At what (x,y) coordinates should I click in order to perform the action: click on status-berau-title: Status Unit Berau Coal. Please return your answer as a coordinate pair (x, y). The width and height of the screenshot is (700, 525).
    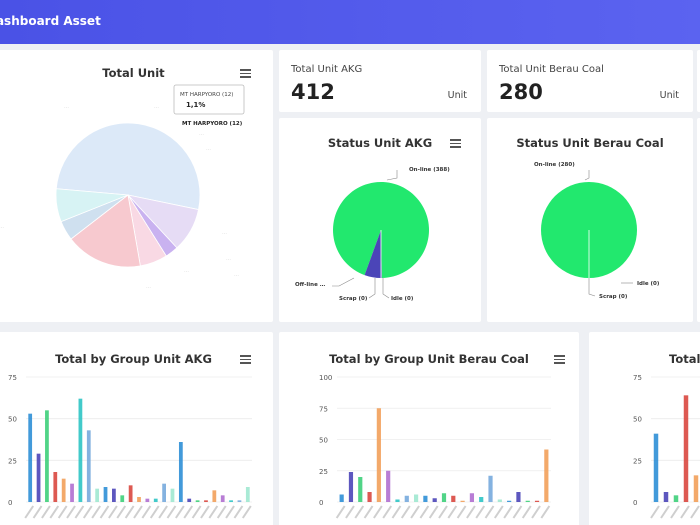
    Looking at the image, I should click on (590, 143).